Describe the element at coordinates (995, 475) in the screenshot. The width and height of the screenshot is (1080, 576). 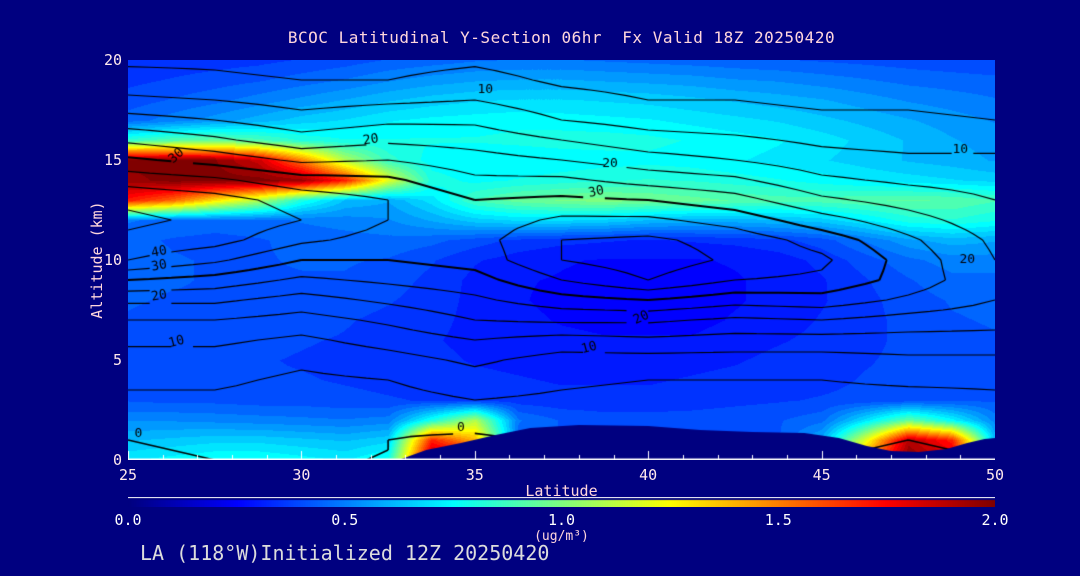
I see `x-tick-label: 50` at that location.